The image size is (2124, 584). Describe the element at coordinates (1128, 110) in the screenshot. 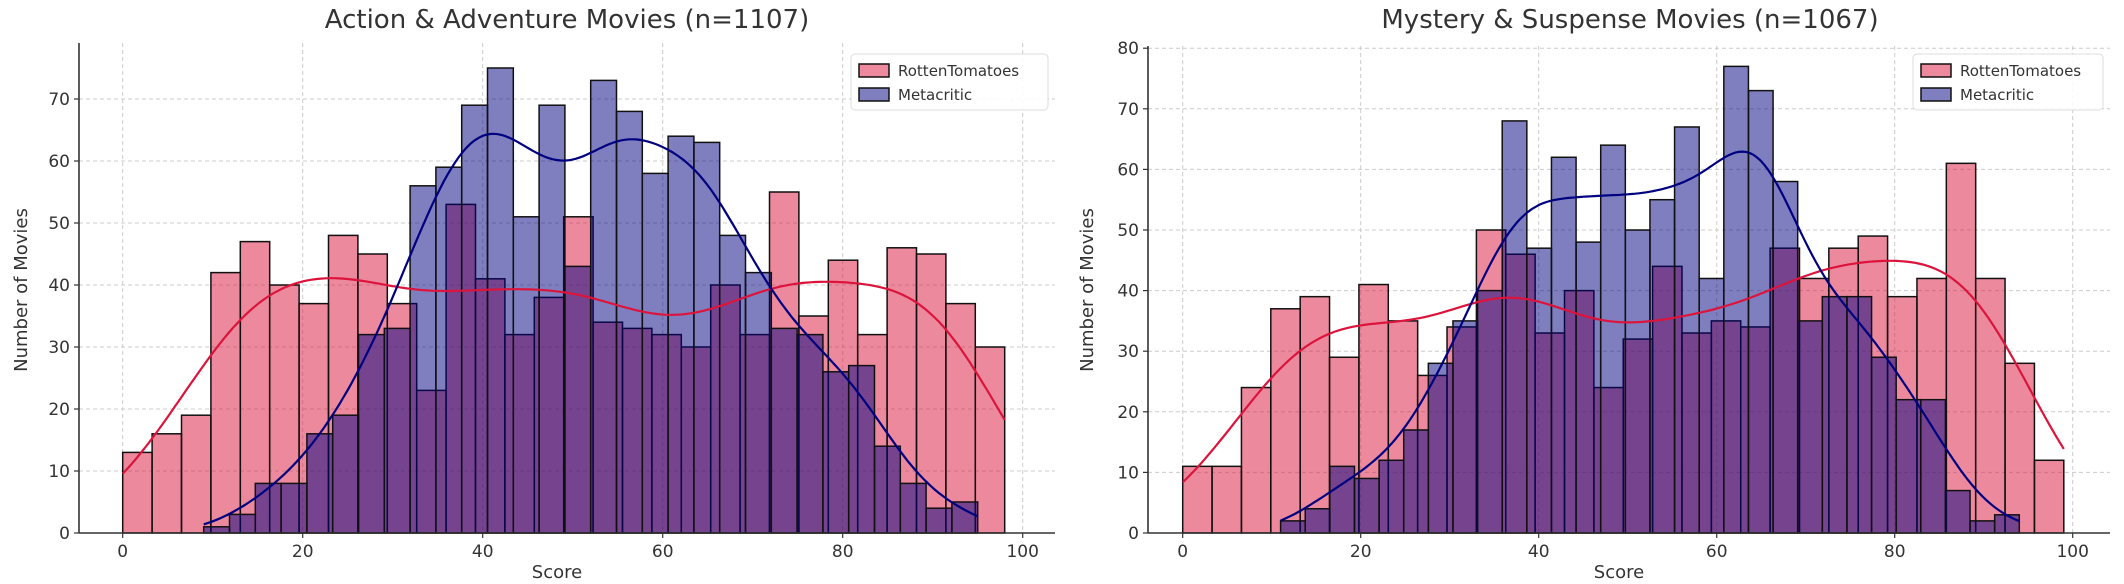

I see `y-tick-label: 70` at that location.